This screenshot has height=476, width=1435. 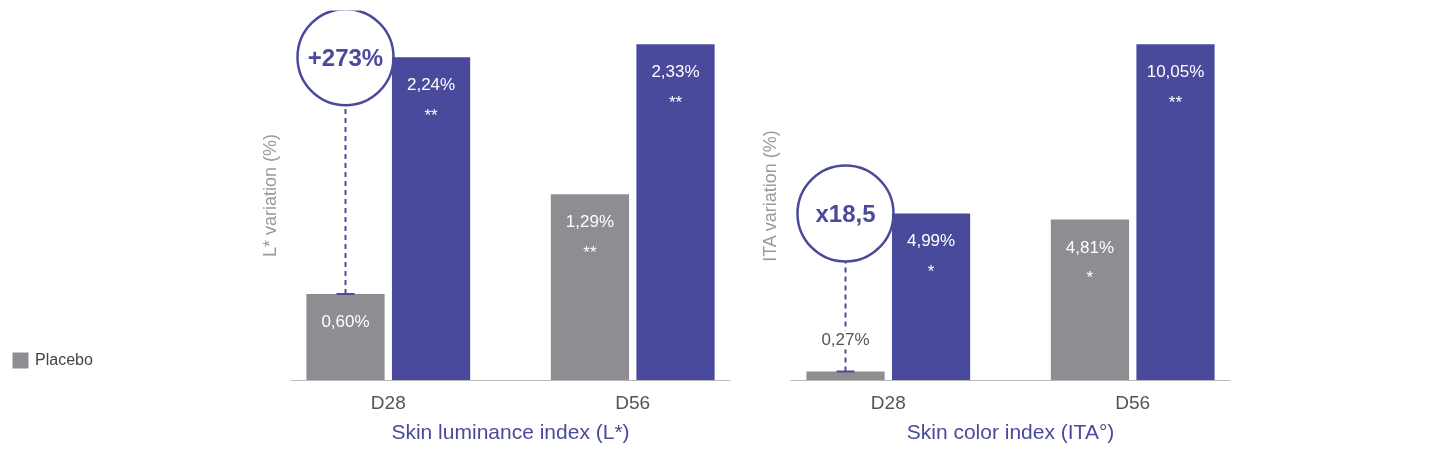 I want to click on data-label: 2,33% **, so click(x=675, y=87).